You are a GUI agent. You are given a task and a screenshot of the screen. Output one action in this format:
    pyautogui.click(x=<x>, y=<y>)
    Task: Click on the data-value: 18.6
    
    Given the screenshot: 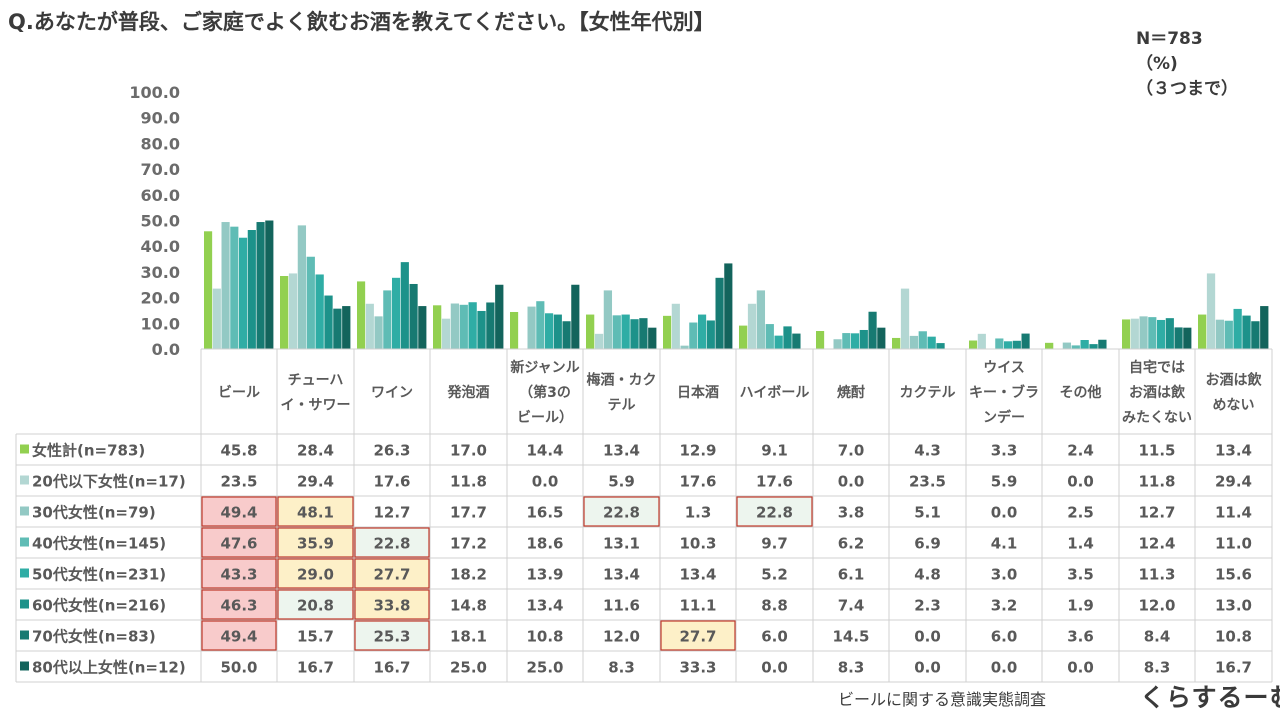 What is the action you would take?
    pyautogui.click(x=544, y=544)
    